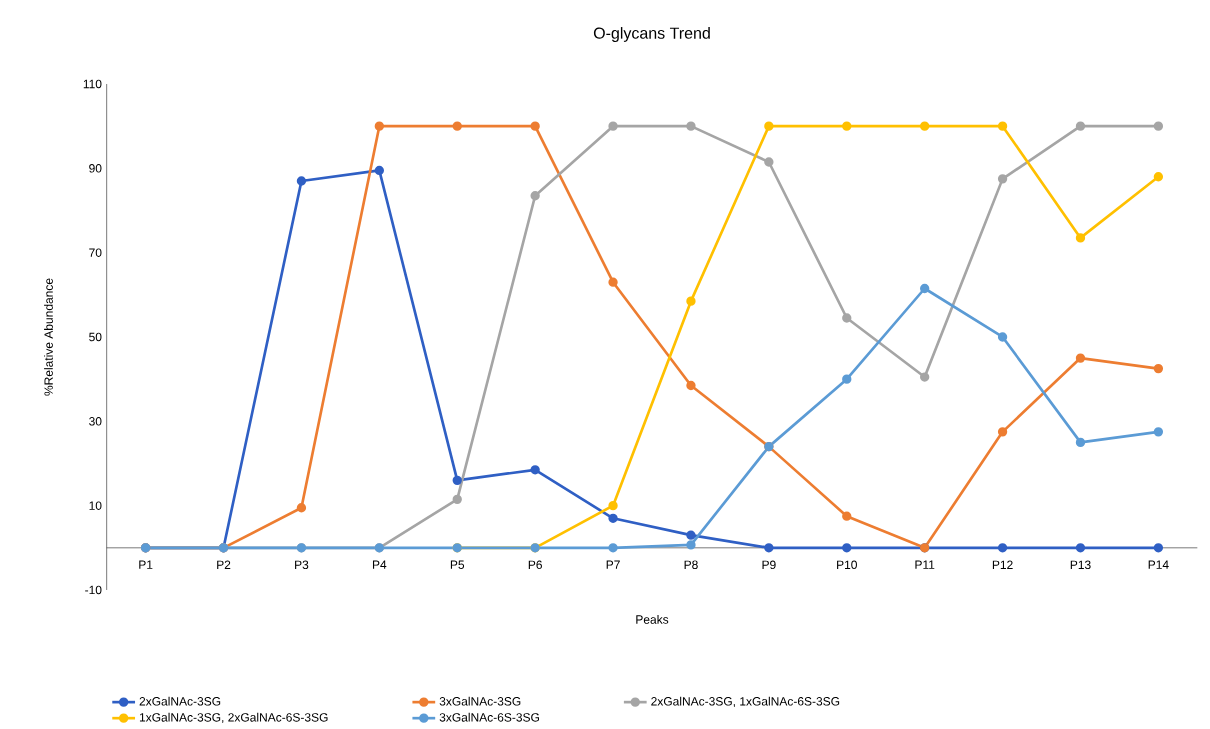 The width and height of the screenshot is (1210, 729). I want to click on y-tick-label: 70, so click(95, 252).